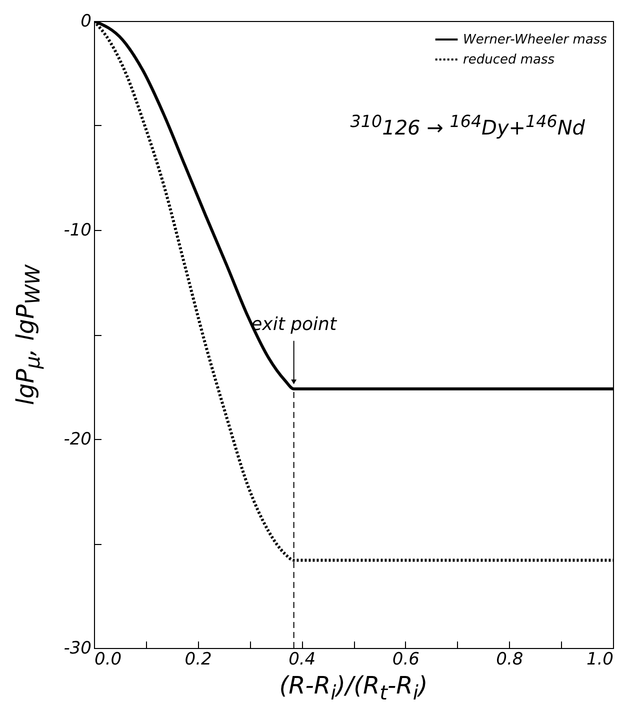  I want to click on x-tick-label: 0.0, so click(108, 660).